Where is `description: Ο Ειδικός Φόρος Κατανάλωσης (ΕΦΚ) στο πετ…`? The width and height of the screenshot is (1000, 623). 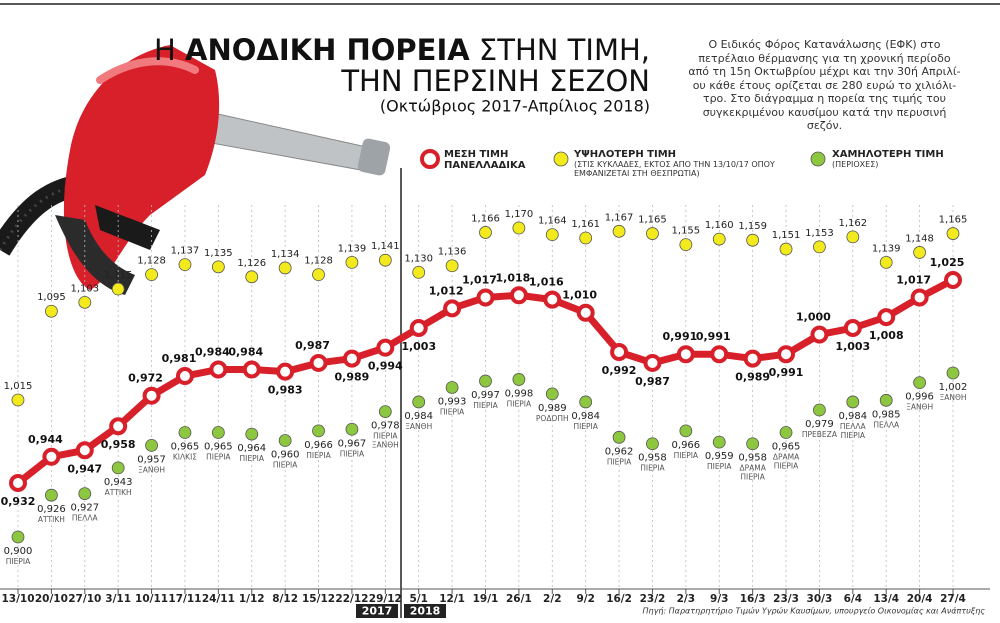
description: Ο Ειδικός Φόρος Κατανάλωσης (ΕΦΚ) στο πετ… is located at coordinates (824, 85).